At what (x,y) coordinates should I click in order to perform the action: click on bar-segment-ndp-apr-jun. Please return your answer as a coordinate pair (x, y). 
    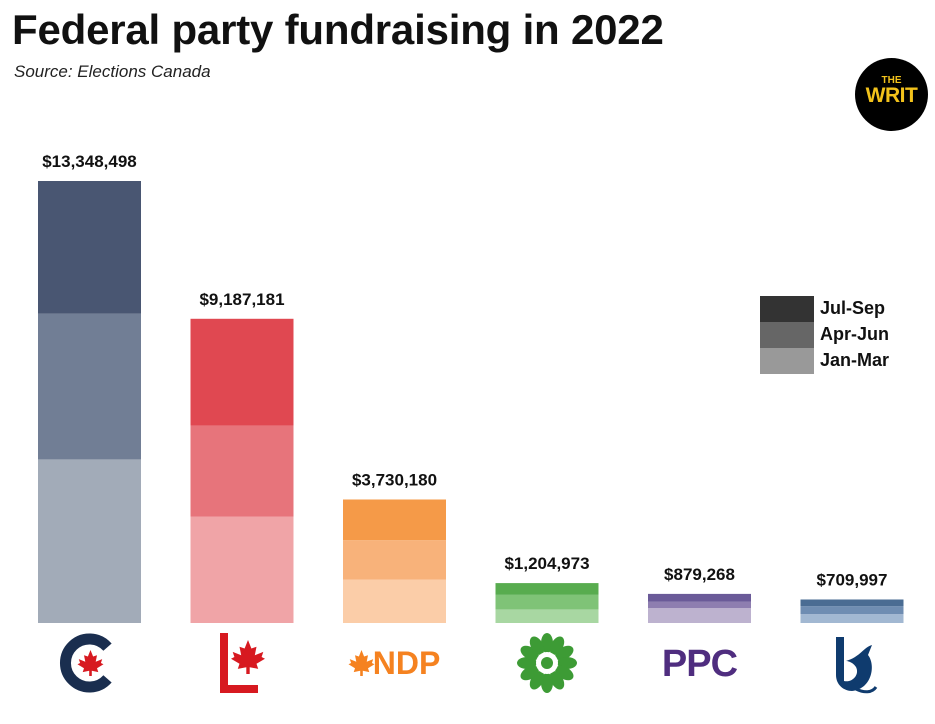
    Looking at the image, I should click on (394, 560).